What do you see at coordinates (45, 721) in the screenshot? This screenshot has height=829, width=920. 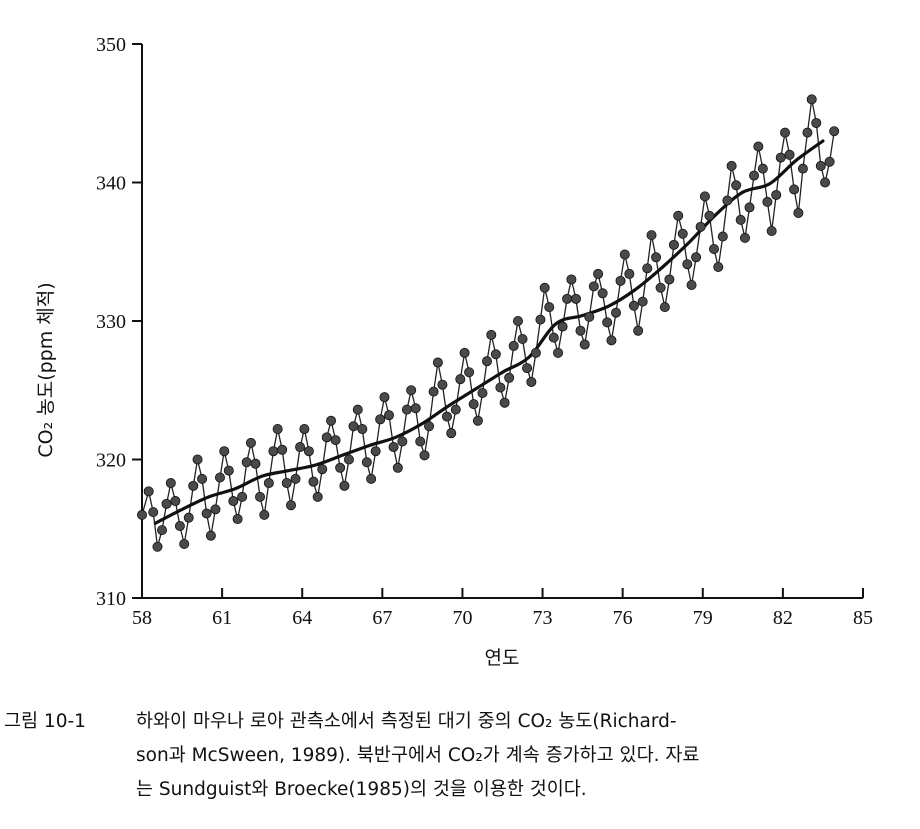 I see `caption-label: 그림 10-1` at bounding box center [45, 721].